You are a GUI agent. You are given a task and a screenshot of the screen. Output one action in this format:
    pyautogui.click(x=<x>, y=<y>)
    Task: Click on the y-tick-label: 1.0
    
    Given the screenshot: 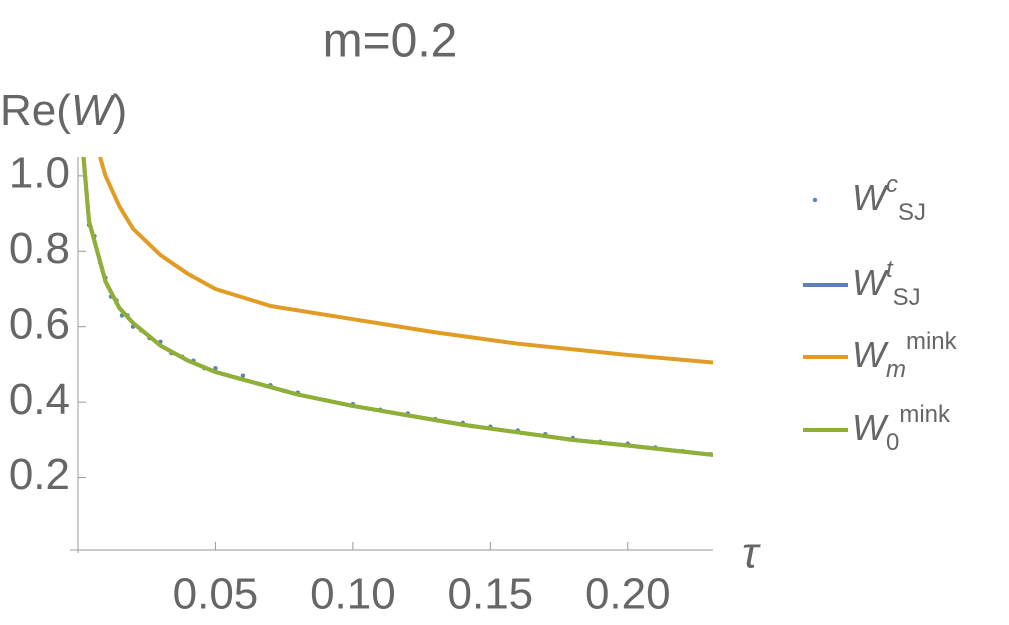 What is the action you would take?
    pyautogui.click(x=39, y=172)
    